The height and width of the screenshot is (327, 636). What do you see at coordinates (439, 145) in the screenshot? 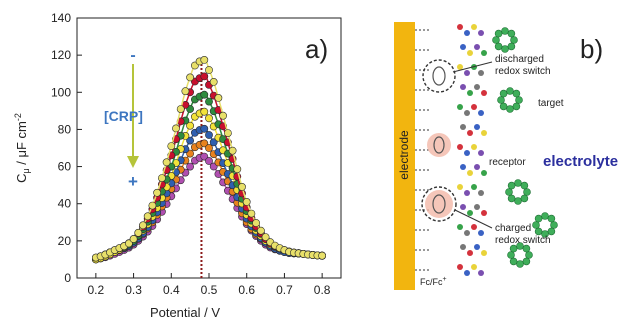
I see `switch-icon-upper` at bounding box center [439, 145].